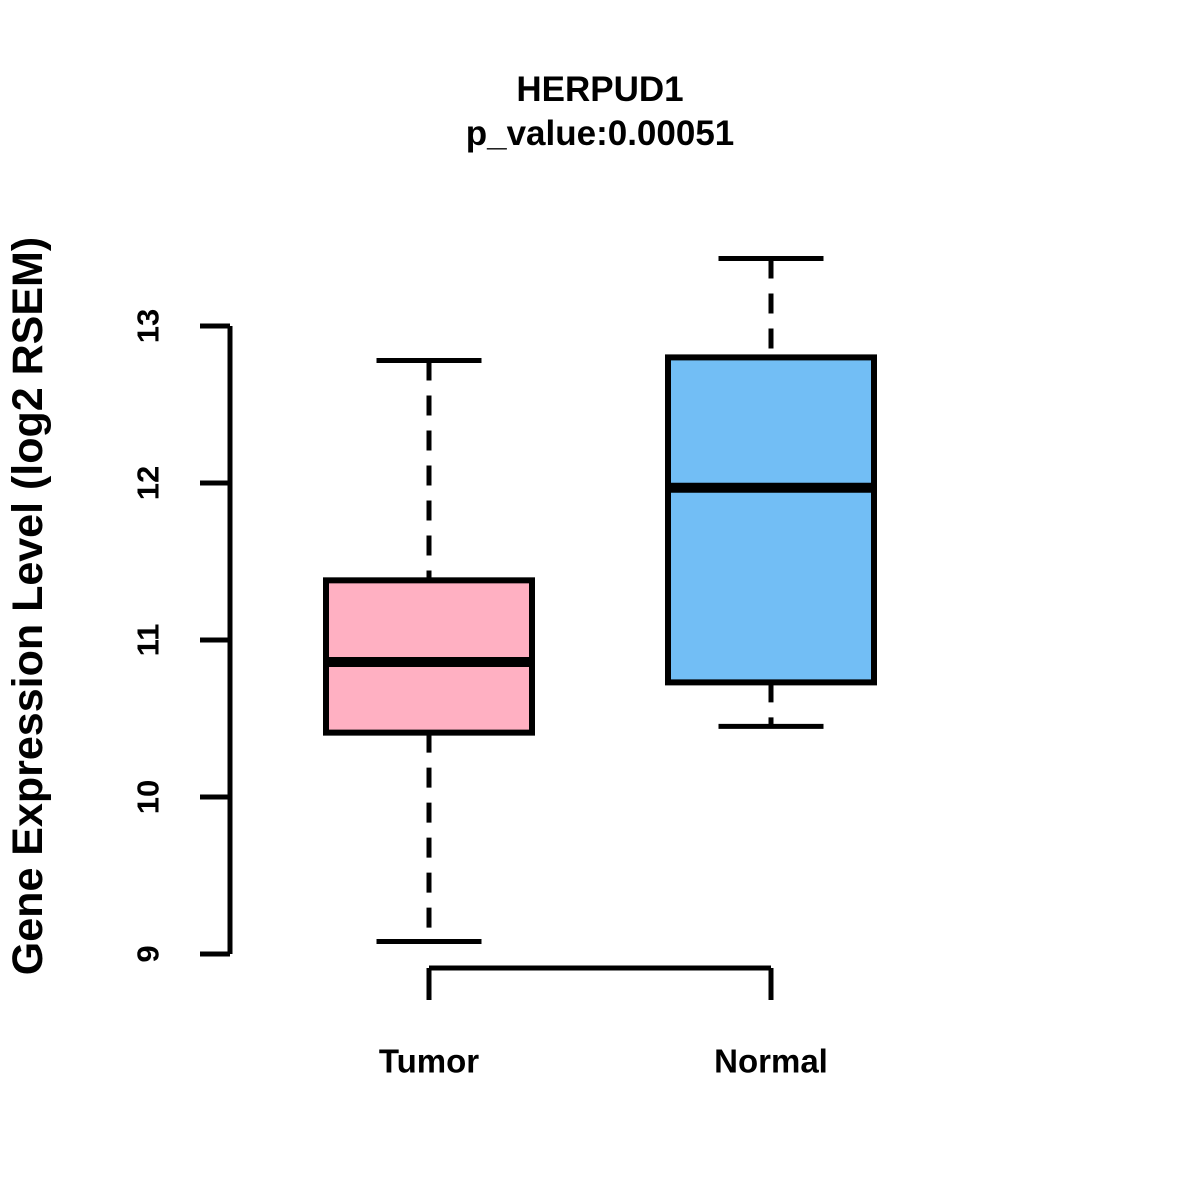 The image size is (1200, 1200). I want to click on x-category-label: Normal, so click(771, 1061).